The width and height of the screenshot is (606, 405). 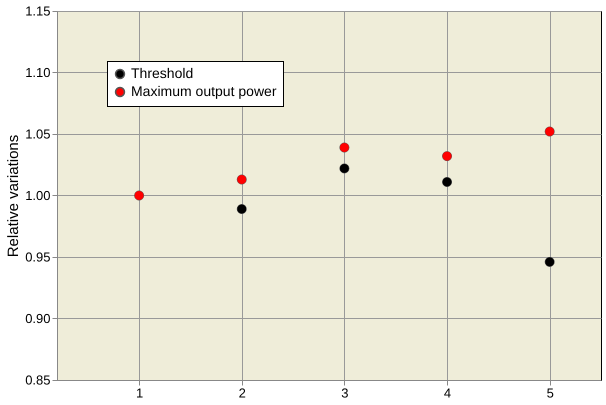 I want to click on y-tick-label: 1.15, so click(x=37, y=11).